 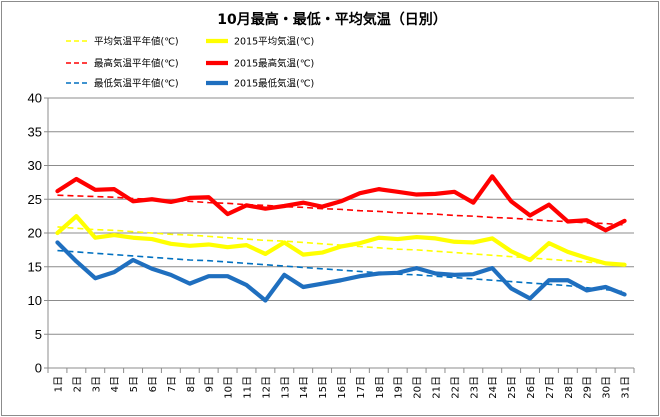 I want to click on legend-label: 2015最低気温(℃), so click(x=274, y=84).